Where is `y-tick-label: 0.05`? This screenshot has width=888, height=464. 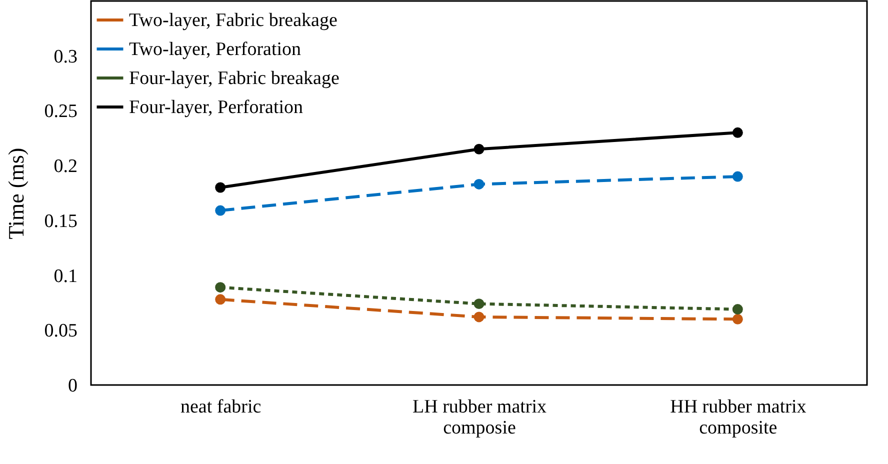
y-tick-label: 0.05 is located at coordinates (61, 331).